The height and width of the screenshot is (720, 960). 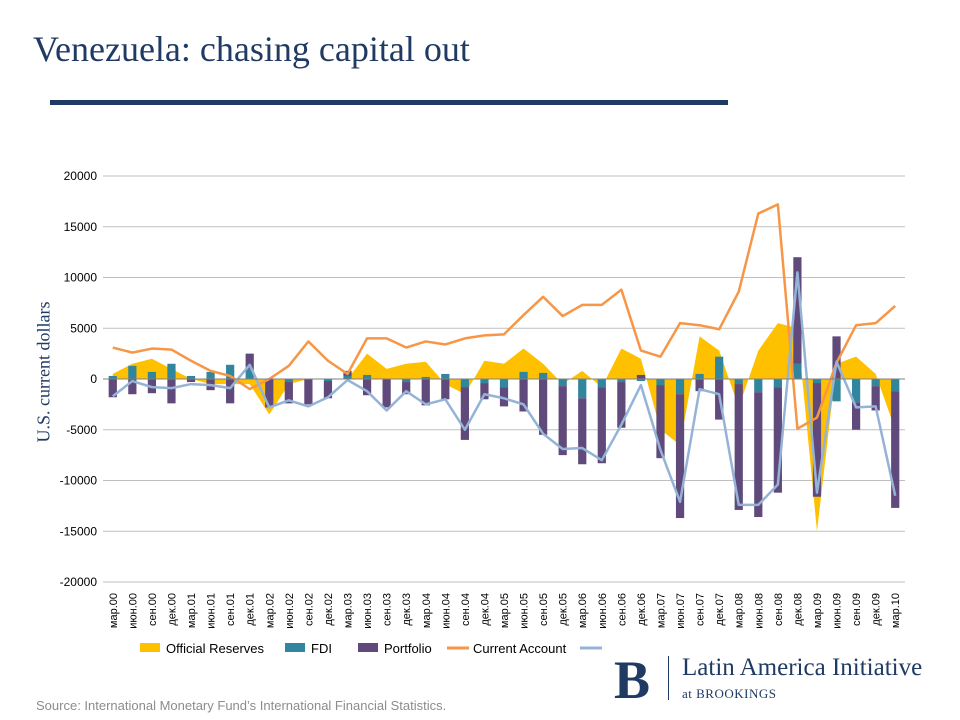 I want to click on x-tick-label: мар.09, so click(x=818, y=610).